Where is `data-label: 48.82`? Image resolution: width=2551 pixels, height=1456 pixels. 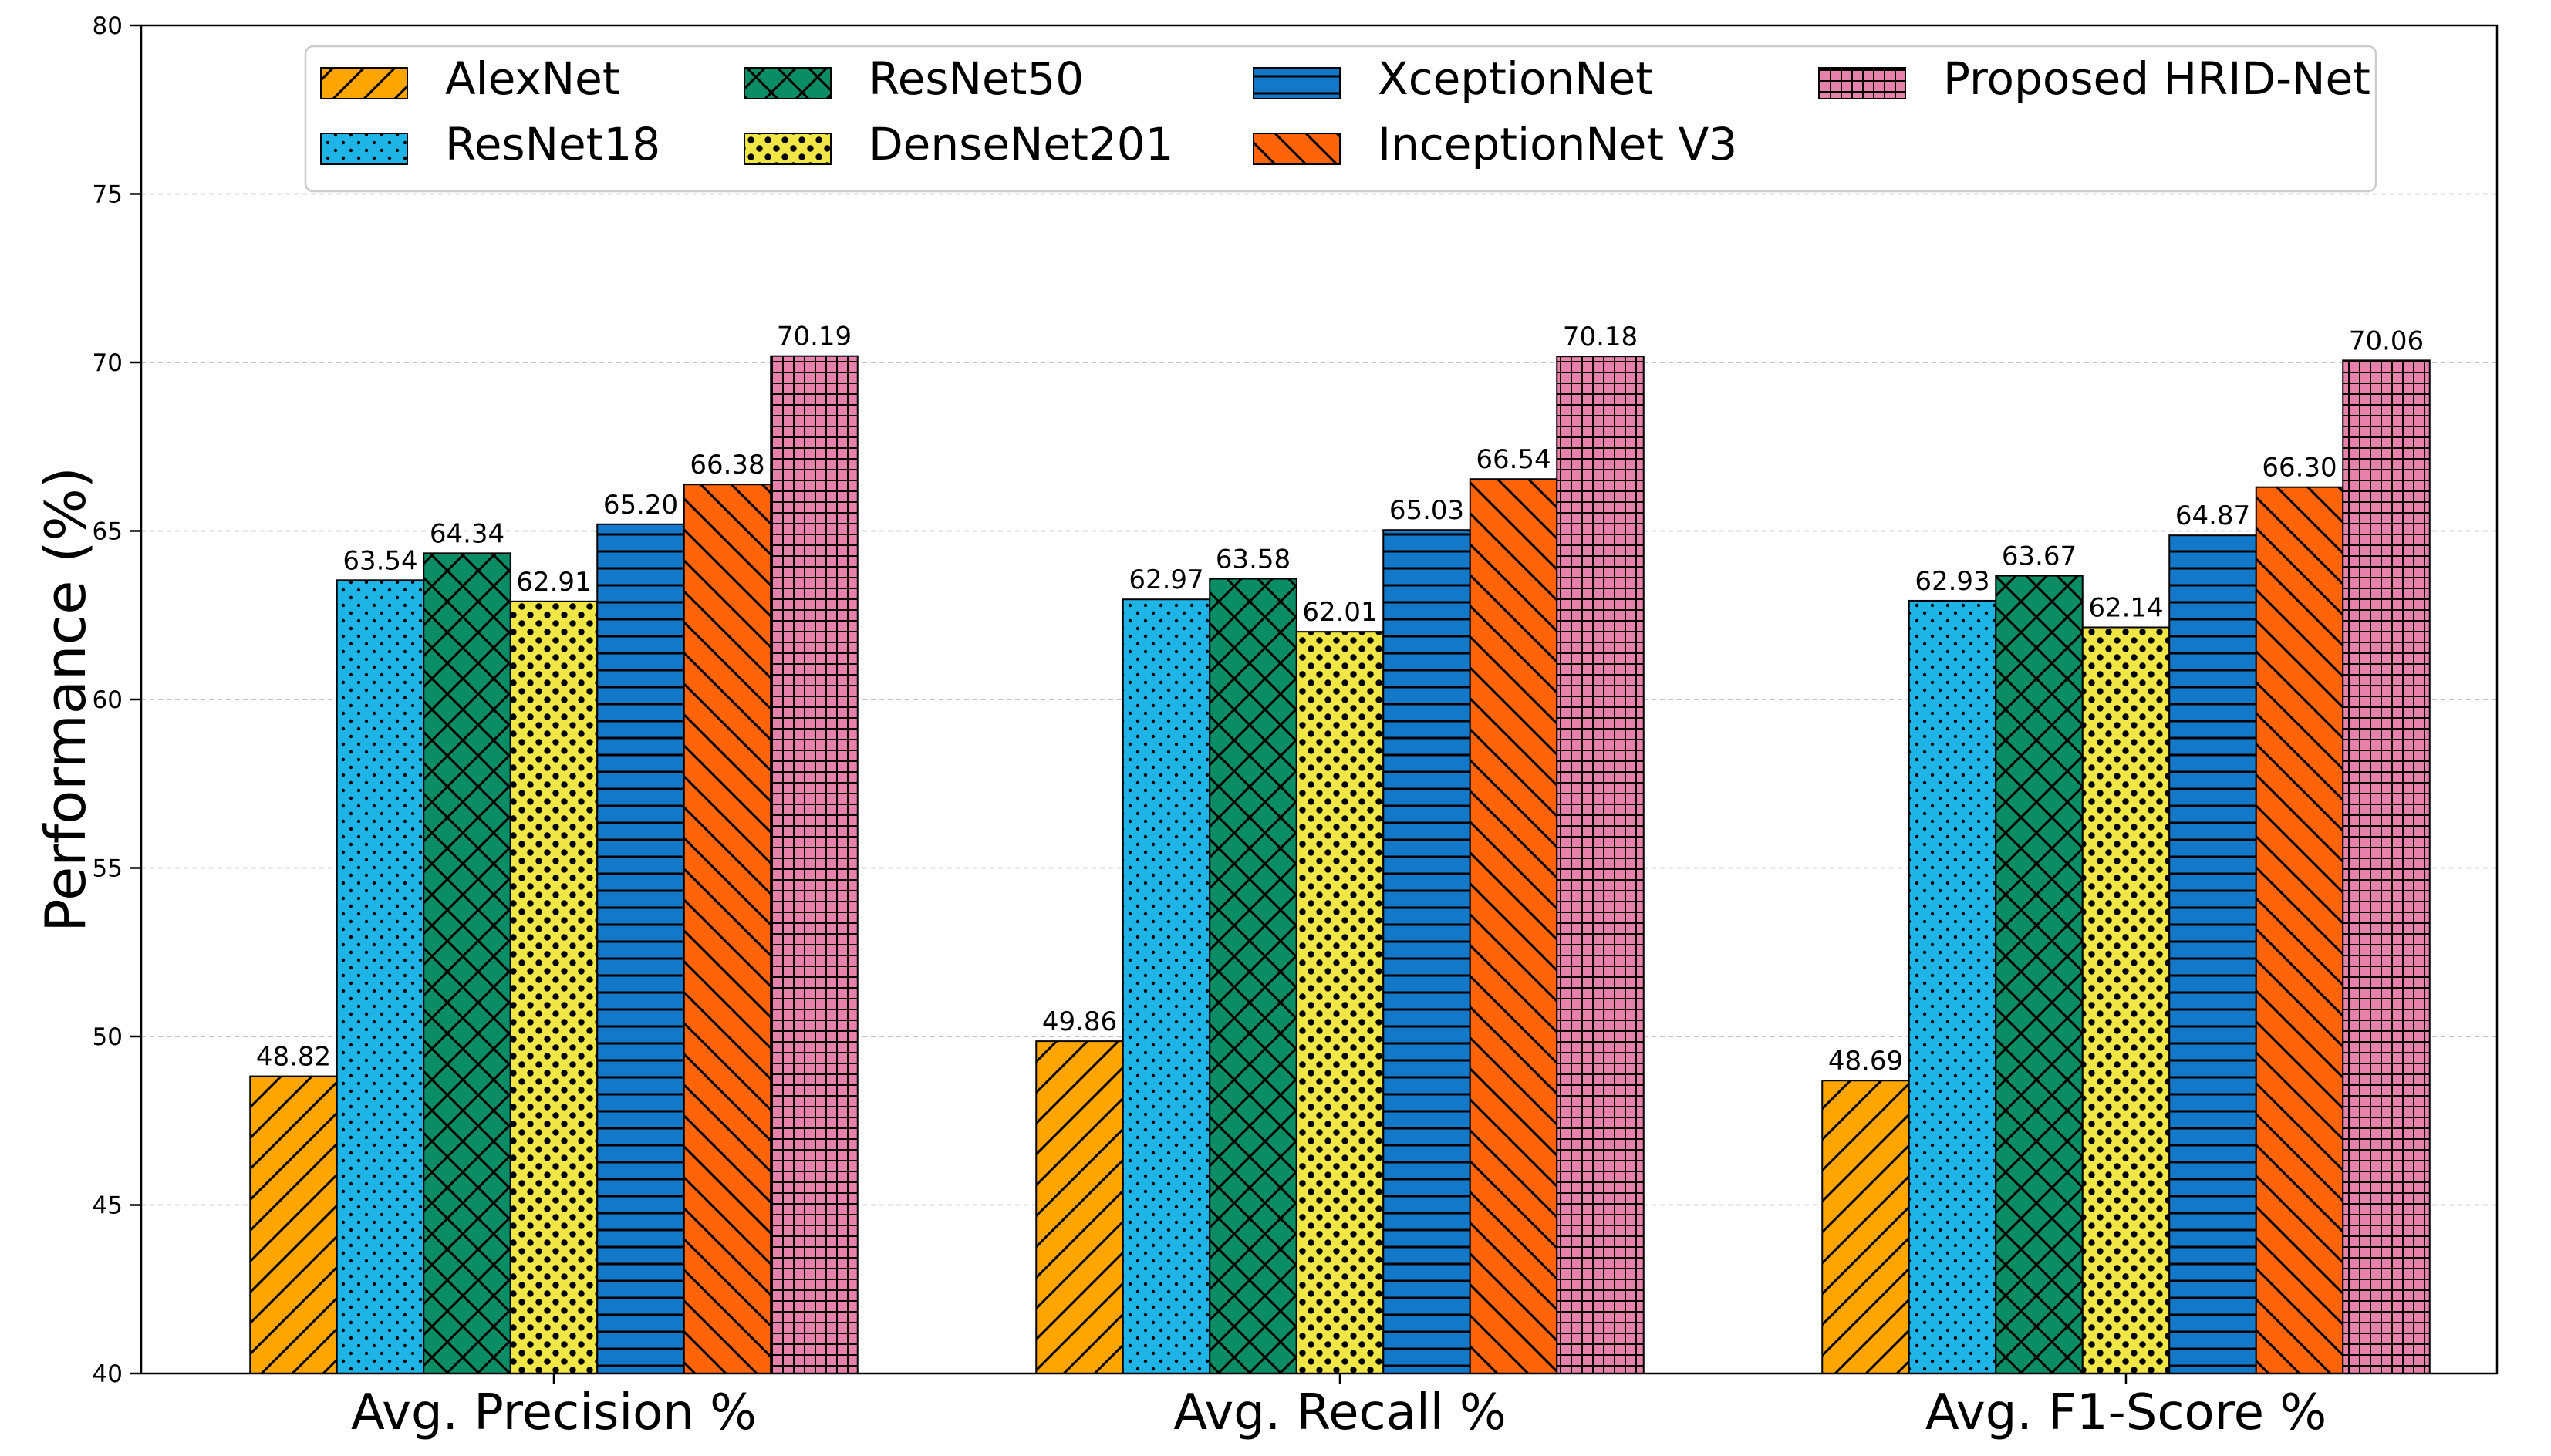 data-label: 48.82 is located at coordinates (293, 1057).